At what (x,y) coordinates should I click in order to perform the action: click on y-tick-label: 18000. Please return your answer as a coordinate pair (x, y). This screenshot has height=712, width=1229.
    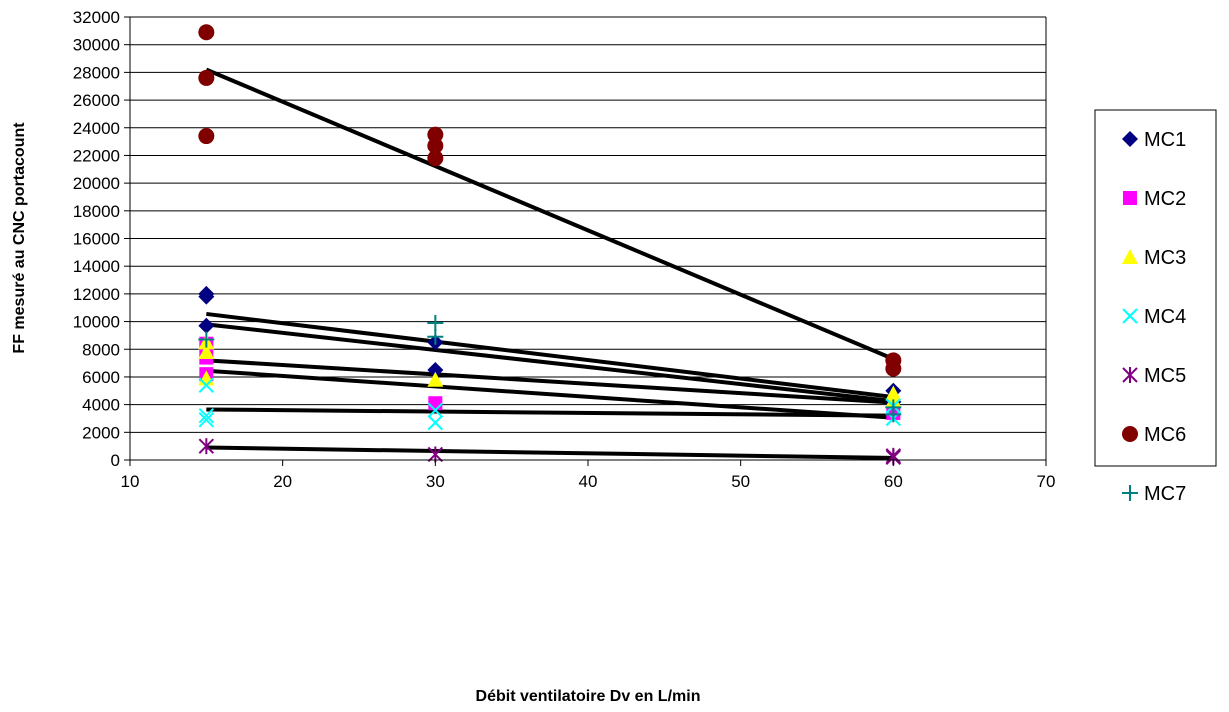
    Looking at the image, I should click on (96, 211).